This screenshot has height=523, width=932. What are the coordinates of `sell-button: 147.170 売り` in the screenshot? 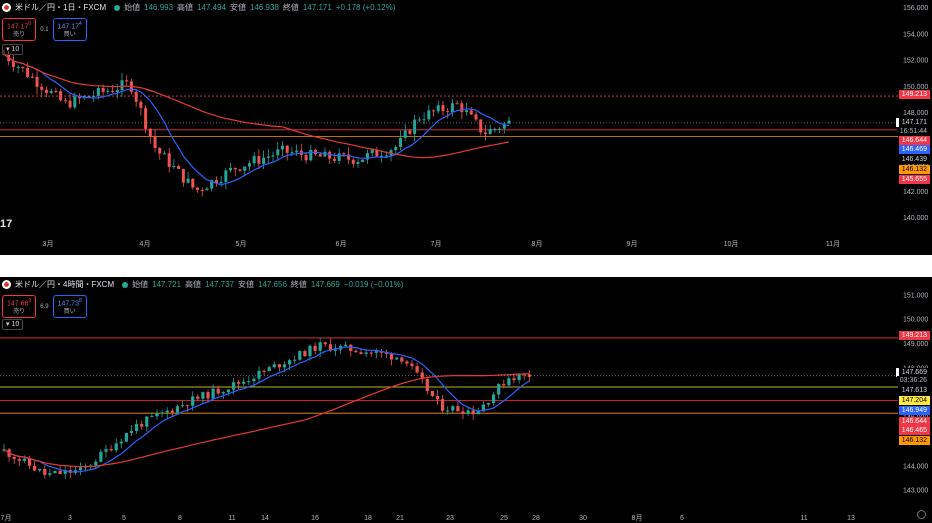 It's located at (19, 30).